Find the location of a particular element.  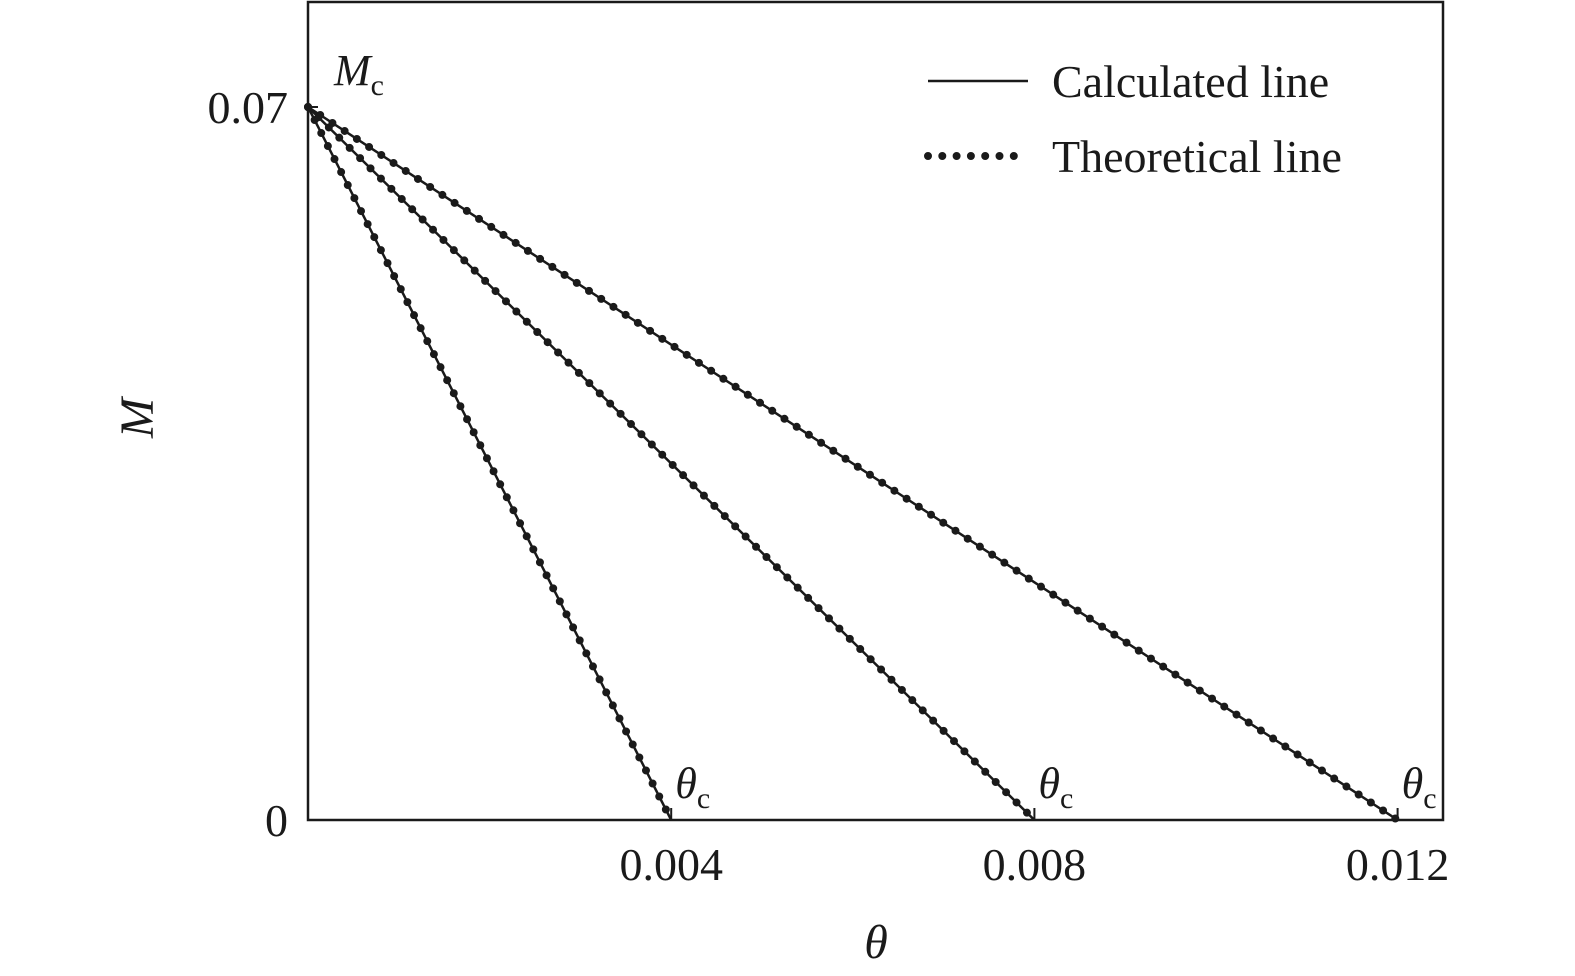

mc-annotation: Mc is located at coordinates (358, 74).